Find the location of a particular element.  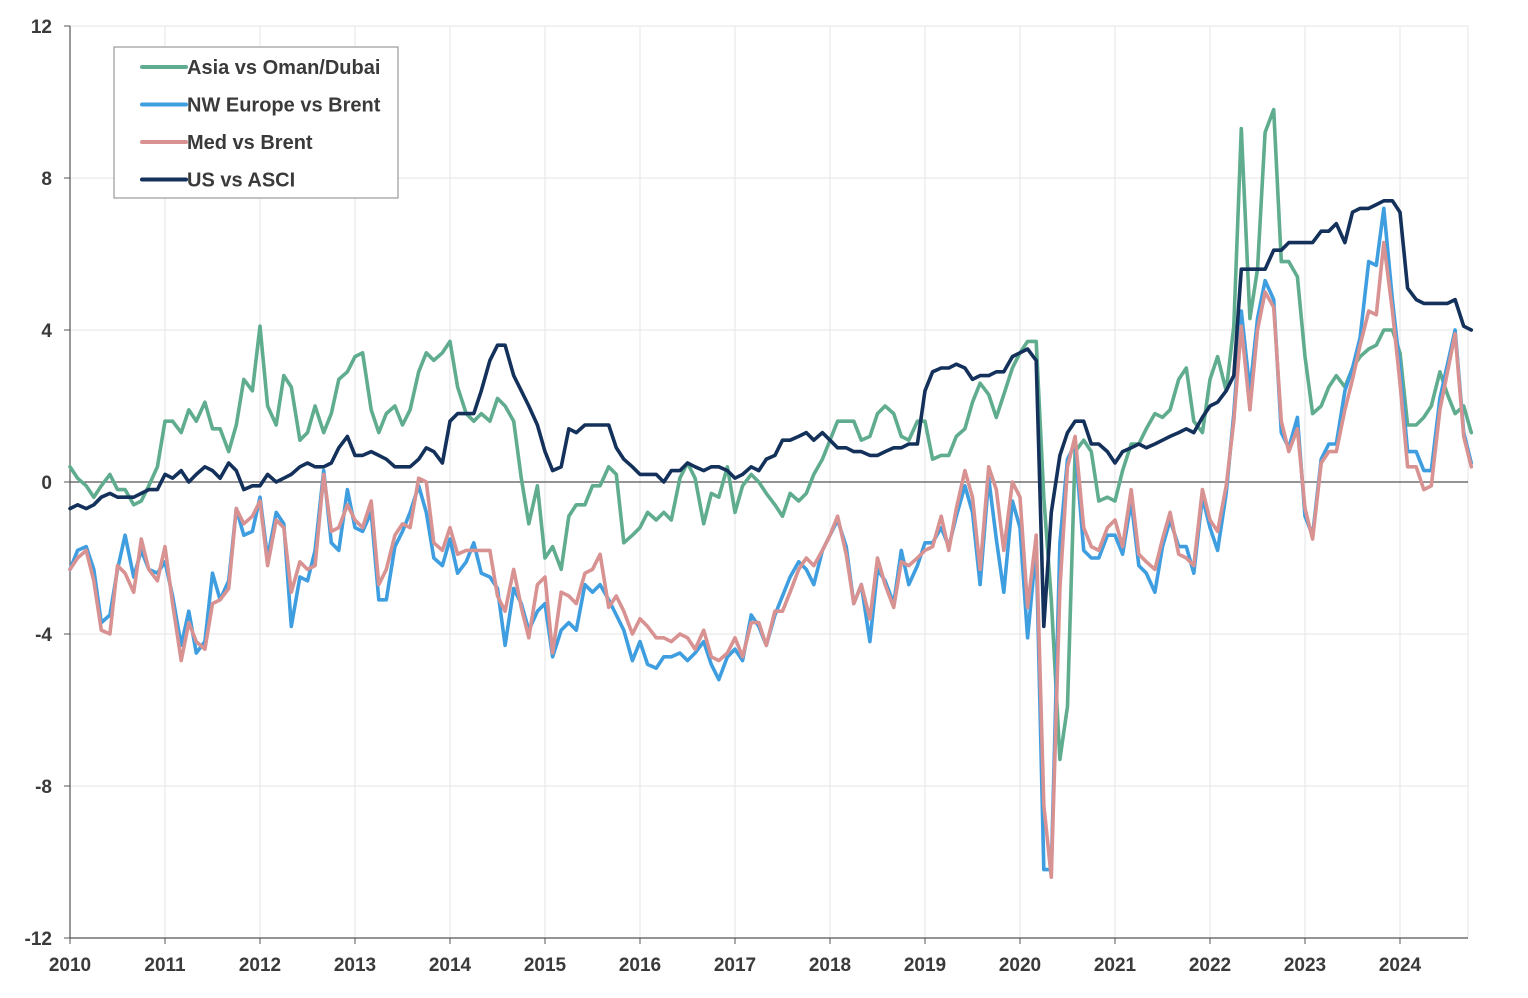

y-tick-label: 8 is located at coordinates (46, 179).